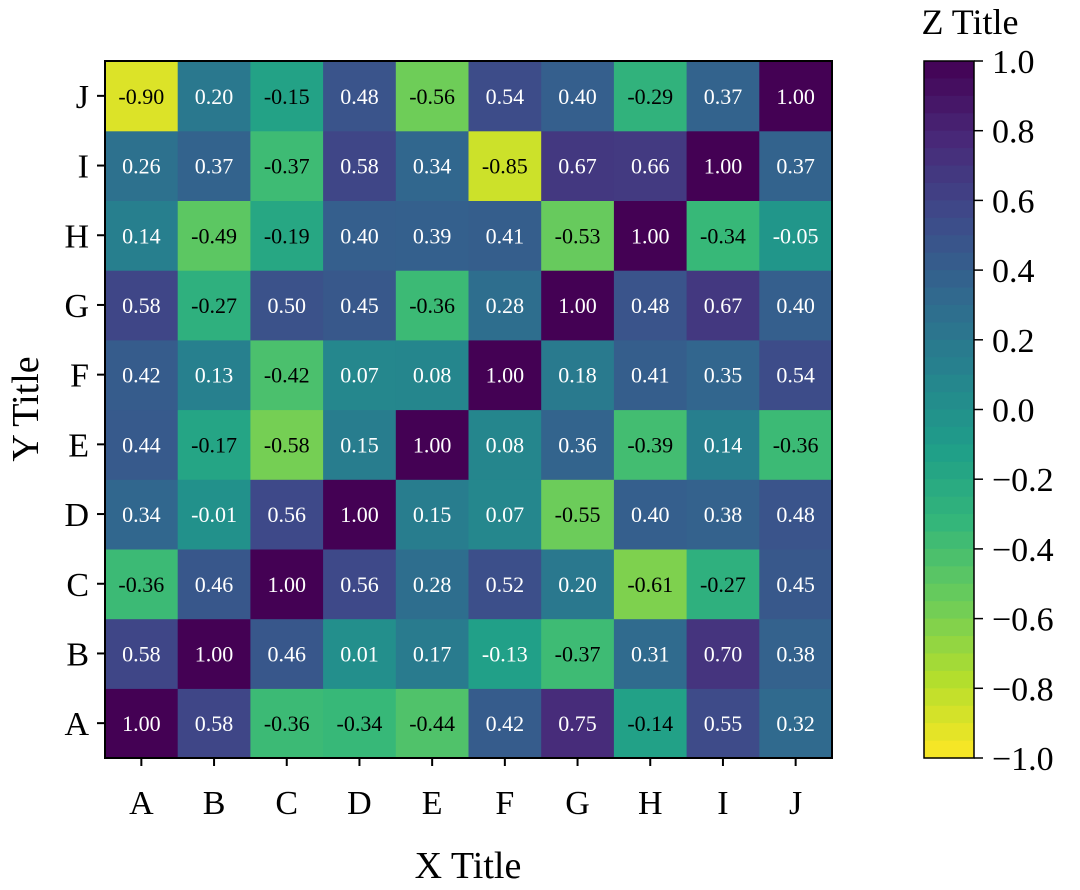 Image resolution: width=1080 pixels, height=890 pixels. I want to click on cell-value-label: 0.46, so click(287, 653).